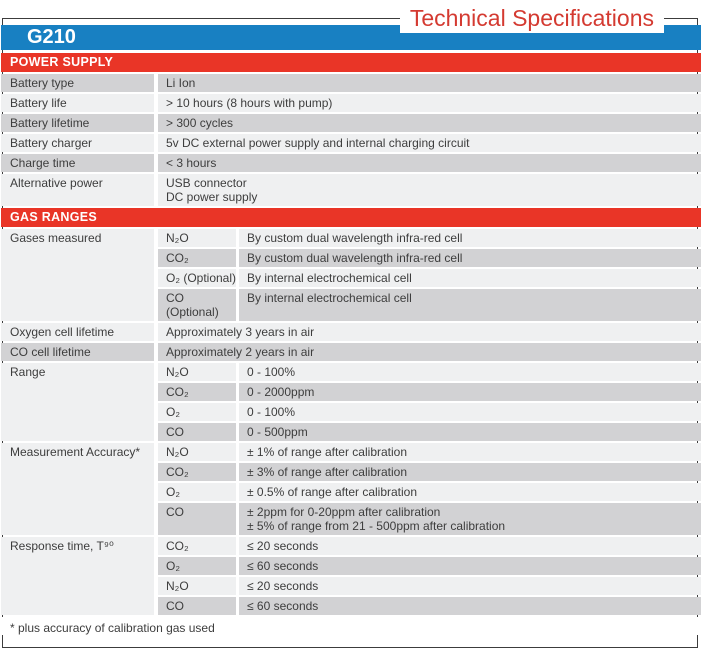 Image resolution: width=702 pixels, height=650 pixels. I want to click on spec-label: Response time, T⁹⁰, so click(77, 576).